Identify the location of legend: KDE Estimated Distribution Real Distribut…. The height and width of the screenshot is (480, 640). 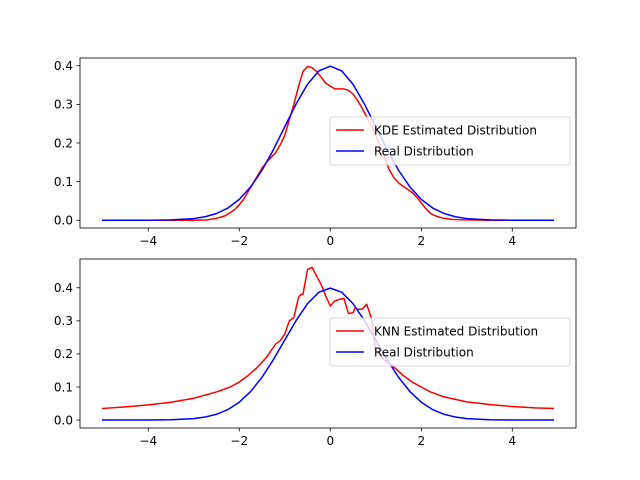
(450, 141).